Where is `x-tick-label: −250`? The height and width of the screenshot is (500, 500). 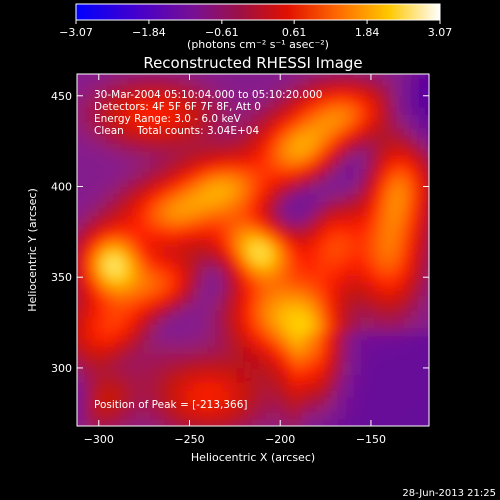
x-tick-label: −250 is located at coordinates (189, 439).